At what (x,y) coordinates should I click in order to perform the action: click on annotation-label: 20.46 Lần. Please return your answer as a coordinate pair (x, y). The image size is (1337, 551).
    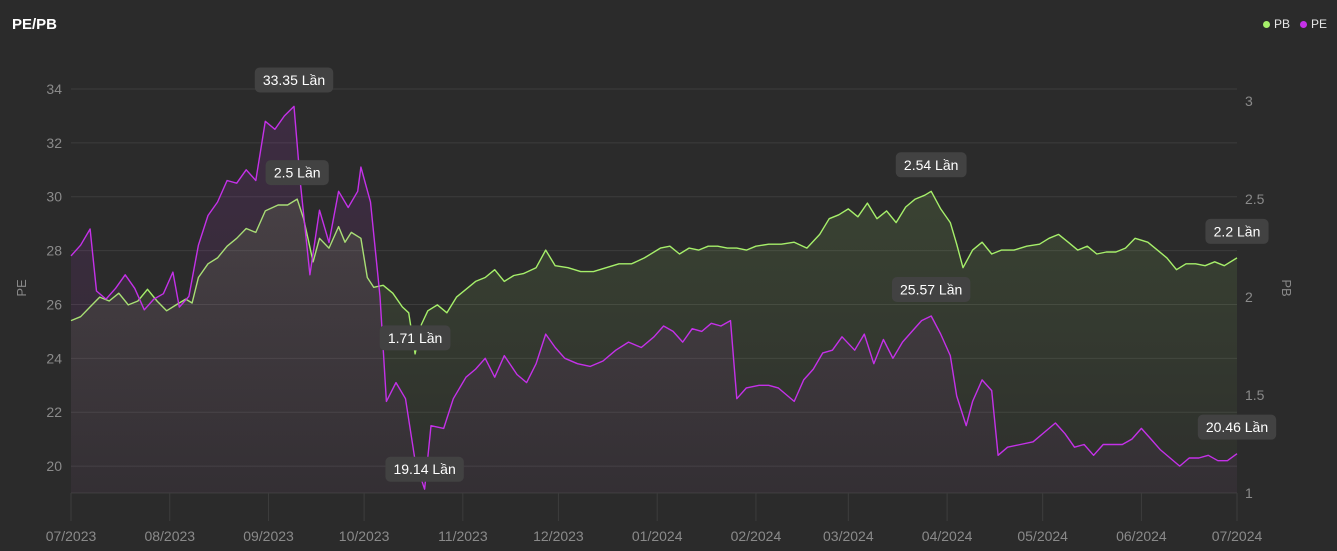
    Looking at the image, I should click on (1237, 427).